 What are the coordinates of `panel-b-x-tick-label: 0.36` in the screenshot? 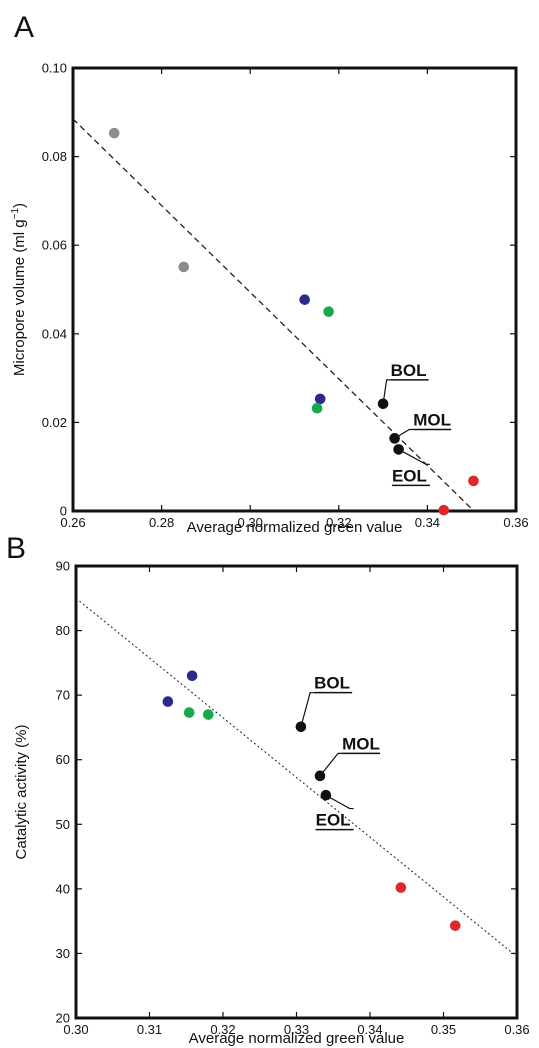 It's located at (516, 1029).